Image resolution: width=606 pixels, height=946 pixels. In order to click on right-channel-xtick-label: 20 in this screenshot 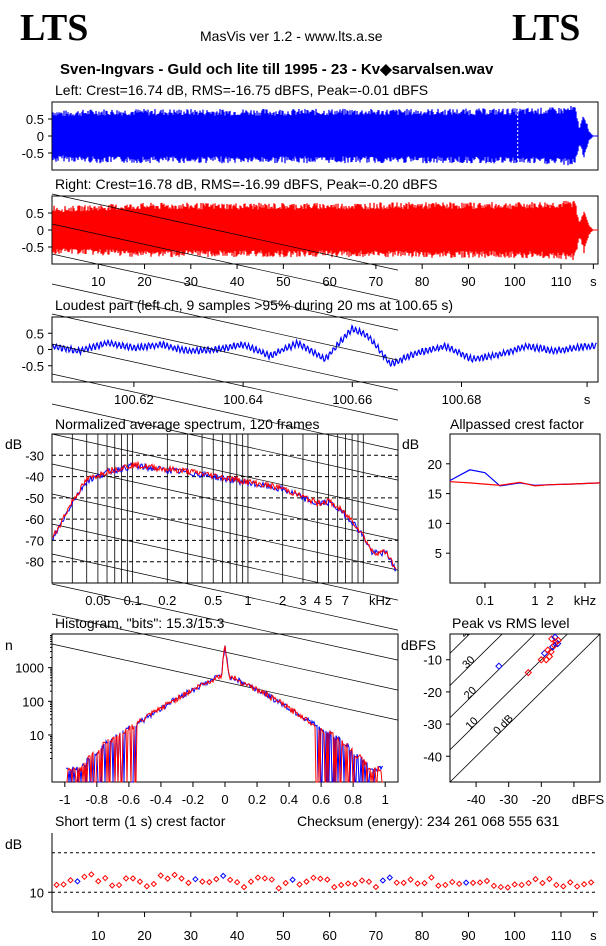, I will do `click(144, 281)`.